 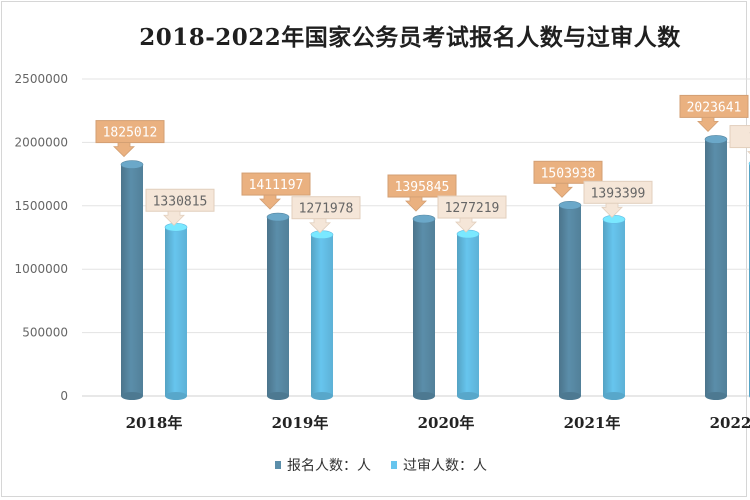 I want to click on y-tick-label: 2500000, so click(x=41, y=79).